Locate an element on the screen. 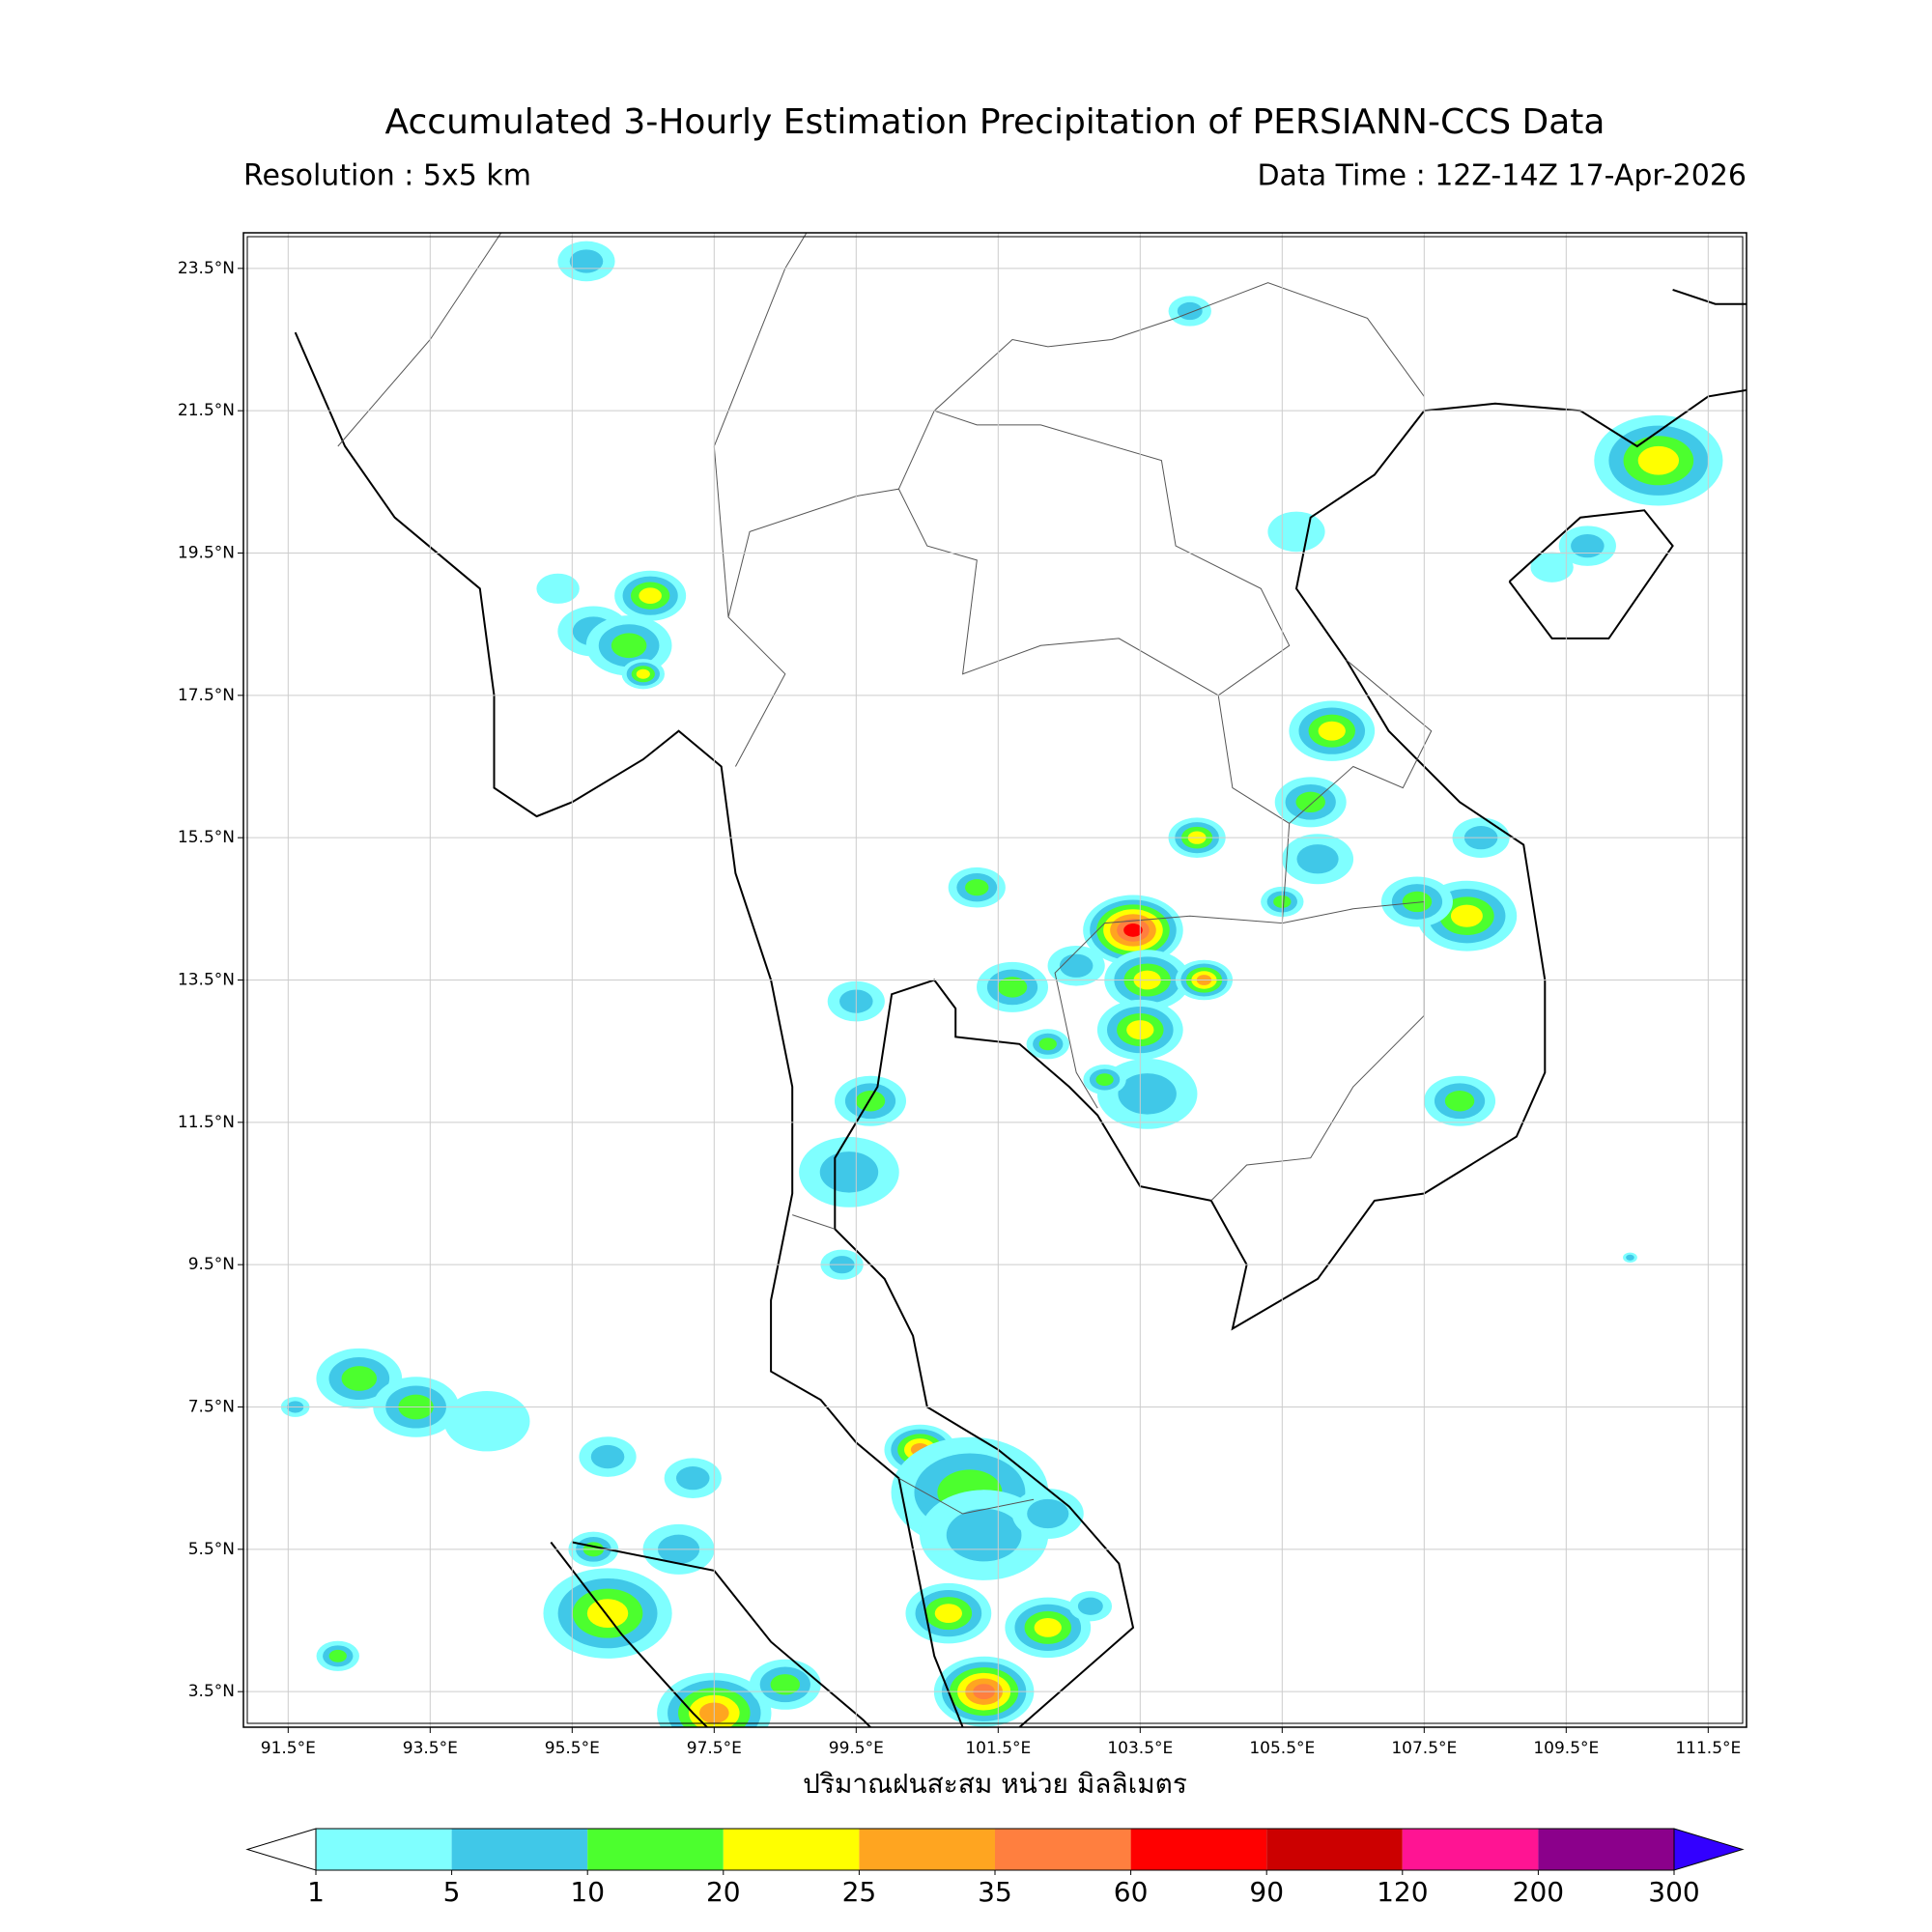 The height and width of the screenshot is (1932, 1932). x-tick-label: 103.5°E is located at coordinates (1140, 1748).